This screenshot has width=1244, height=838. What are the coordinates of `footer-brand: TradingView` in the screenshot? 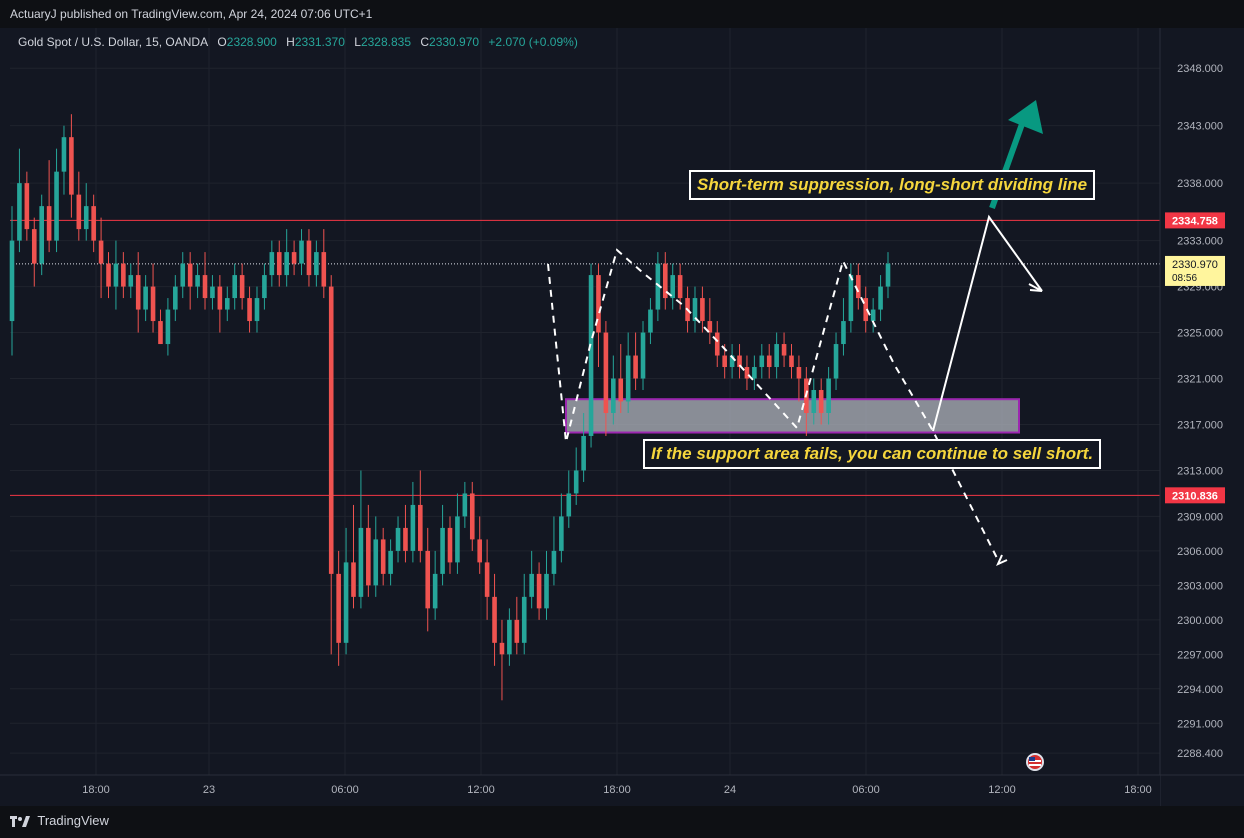 It's located at (73, 820).